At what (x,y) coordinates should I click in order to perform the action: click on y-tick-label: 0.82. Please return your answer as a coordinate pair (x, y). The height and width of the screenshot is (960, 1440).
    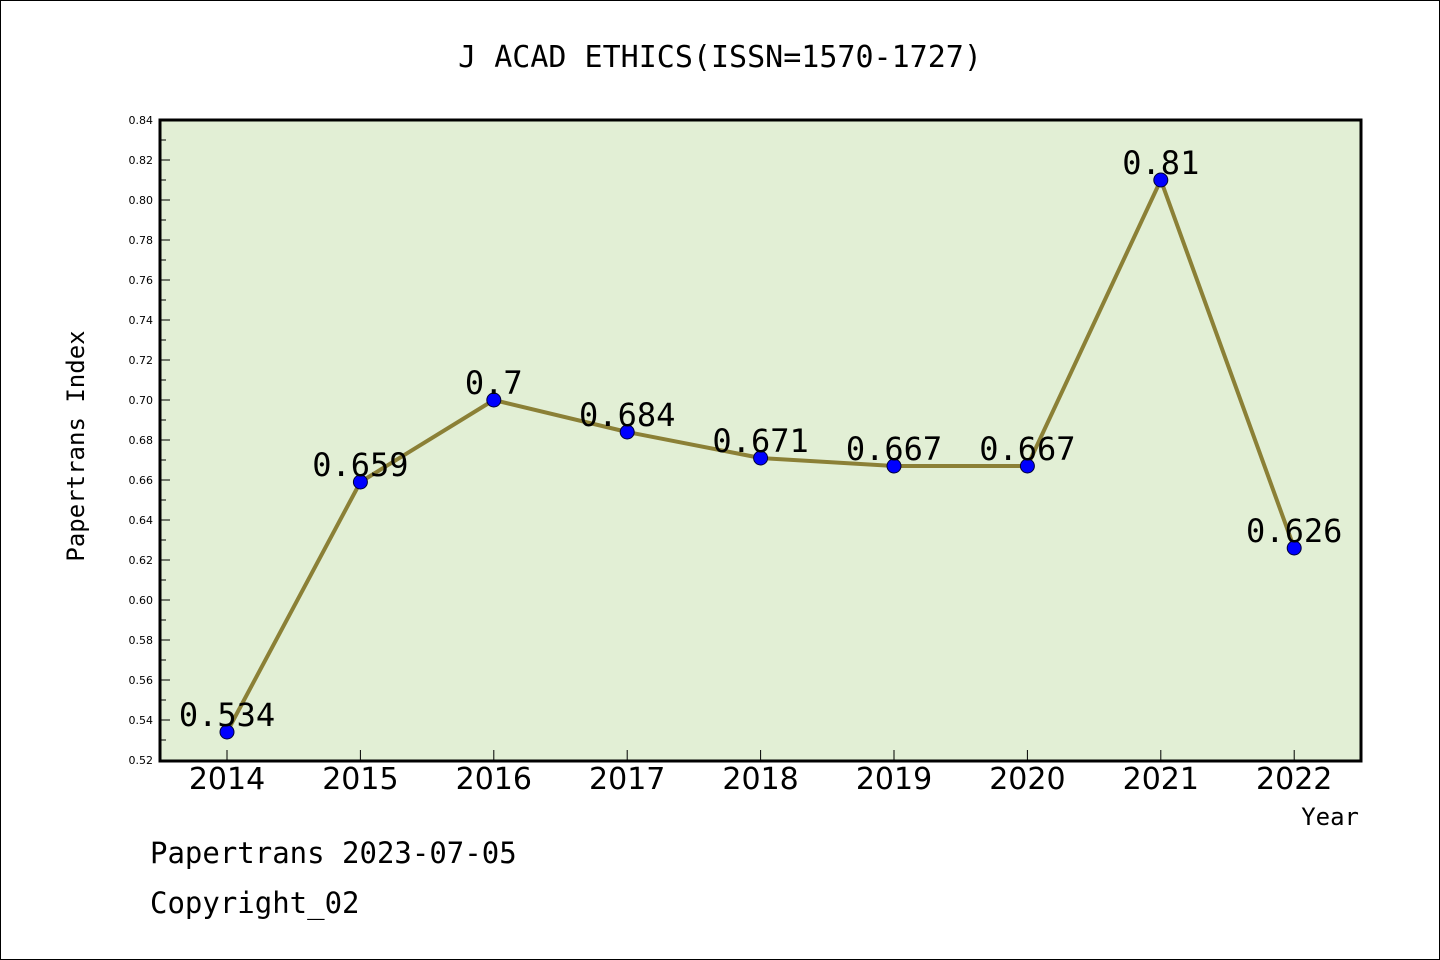
    Looking at the image, I should click on (141, 160).